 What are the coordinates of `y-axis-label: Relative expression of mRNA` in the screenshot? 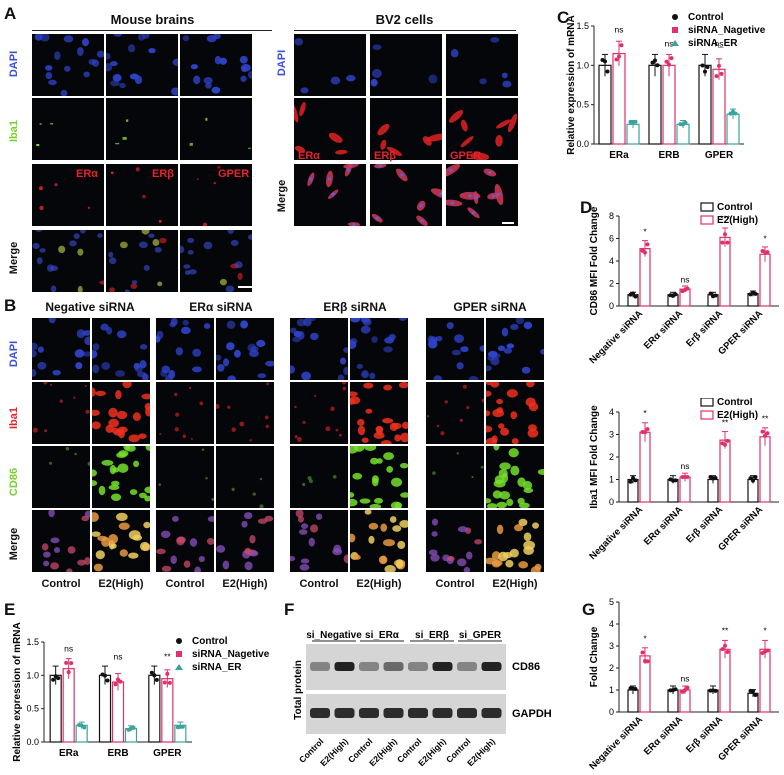 It's located at (571, 85).